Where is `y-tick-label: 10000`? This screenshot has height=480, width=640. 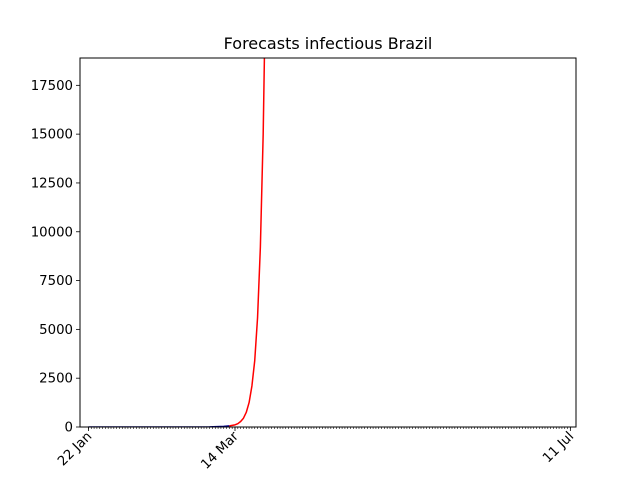
y-tick-label: 10000 is located at coordinates (52, 232).